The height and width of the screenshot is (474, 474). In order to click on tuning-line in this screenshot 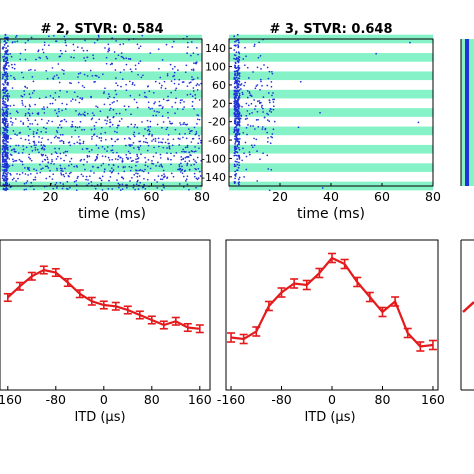, I will do `click(103, 299)`.